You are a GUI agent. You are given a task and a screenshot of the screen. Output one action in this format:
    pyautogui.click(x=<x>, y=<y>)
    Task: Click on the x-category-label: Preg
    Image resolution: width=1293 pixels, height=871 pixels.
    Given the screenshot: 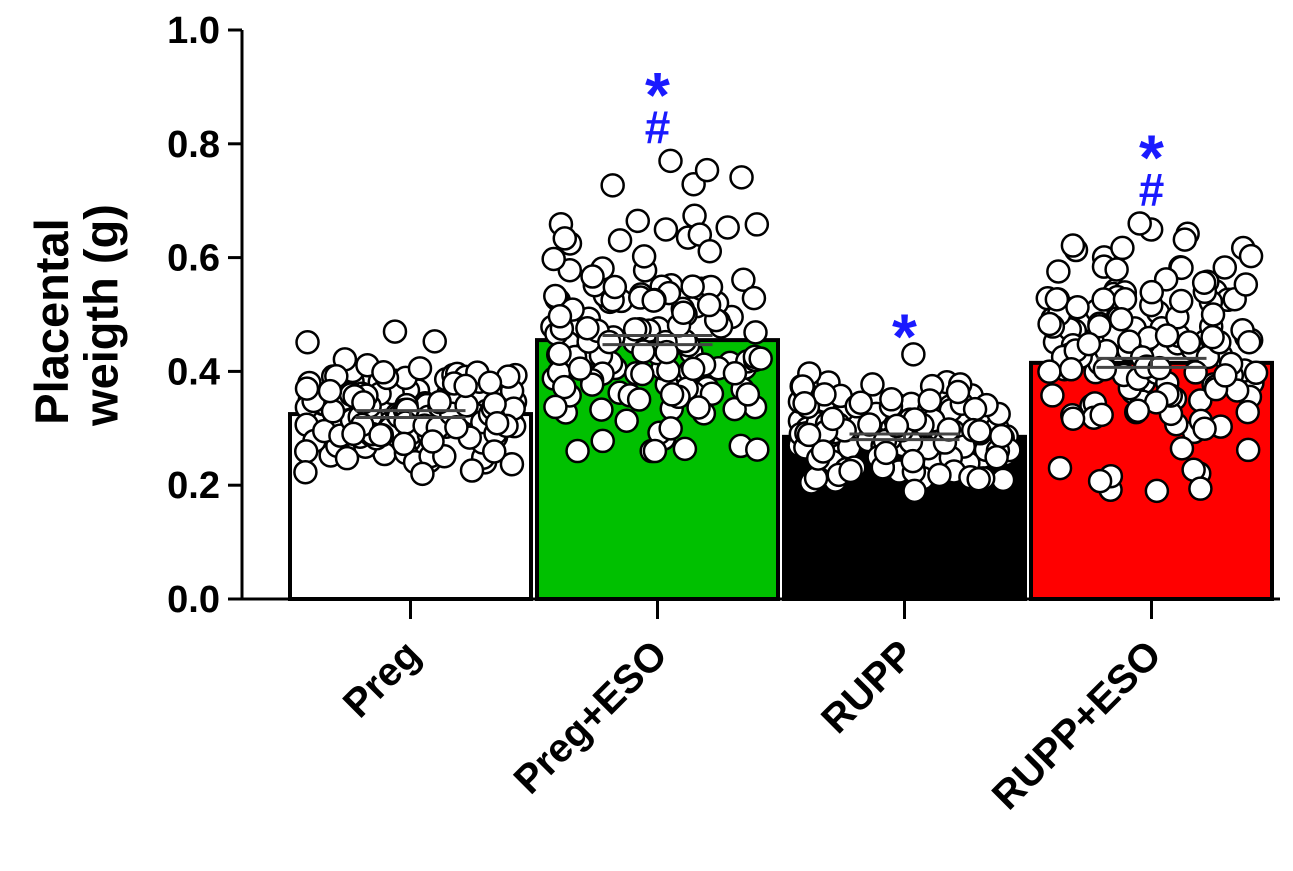 What is the action you would take?
    pyautogui.click(x=382, y=679)
    